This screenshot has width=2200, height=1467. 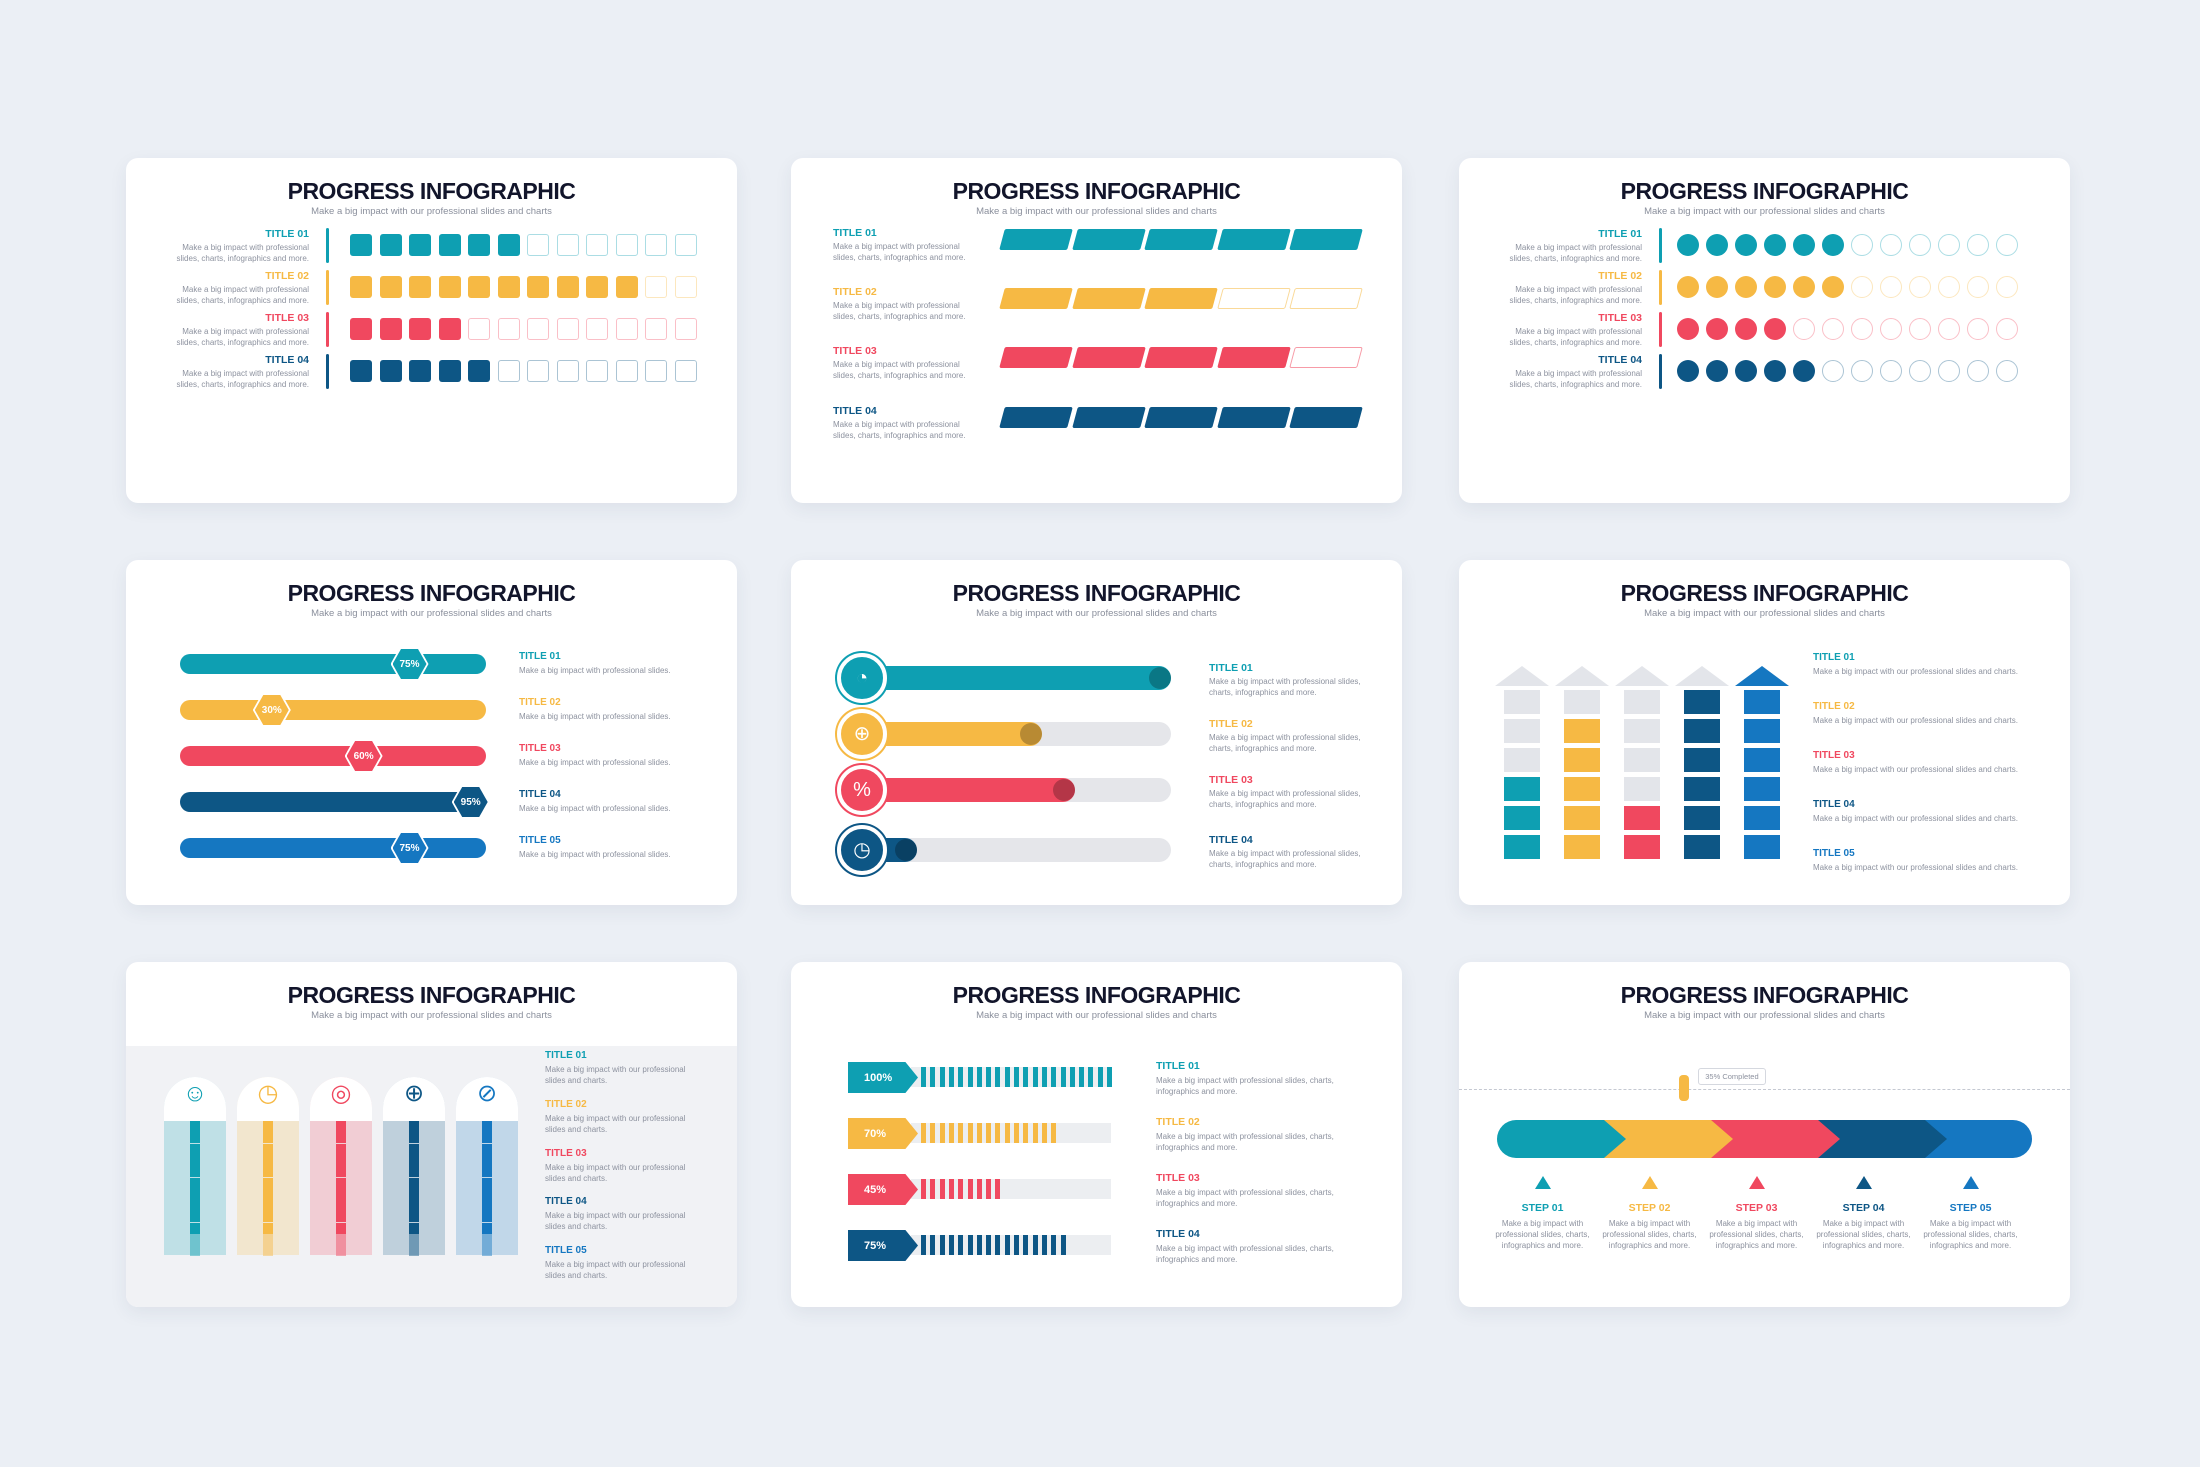 What do you see at coordinates (576, 1226) in the screenshot?
I see `row-description-line: slides and charts.` at bounding box center [576, 1226].